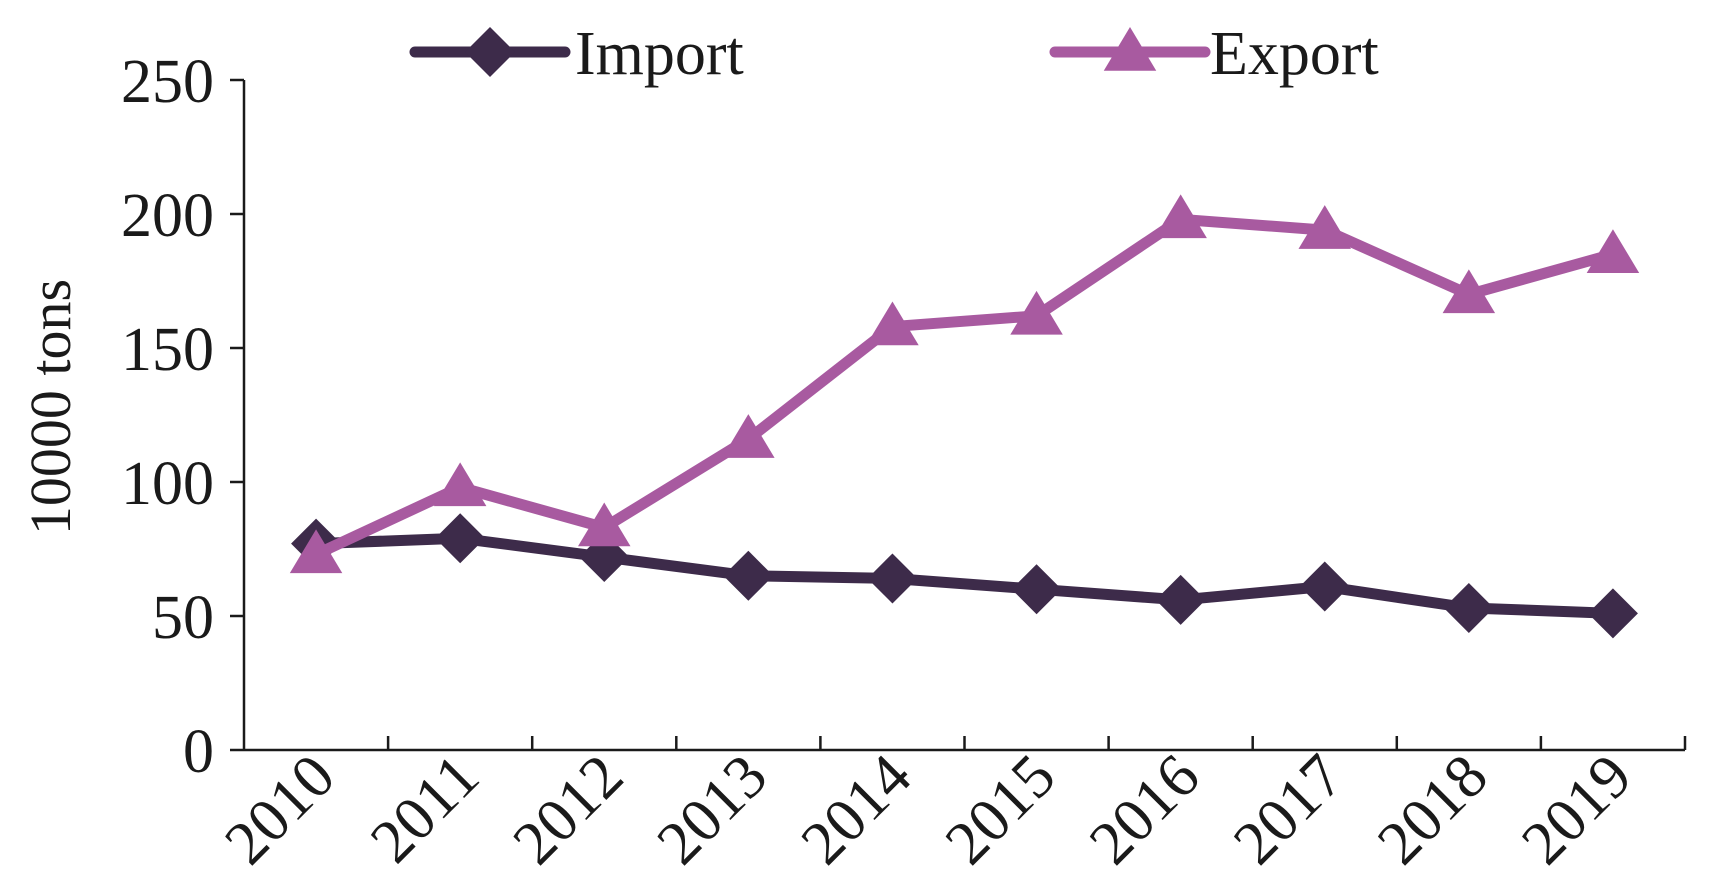  I want to click on x-tick-label: 2010, so click(280, 806).